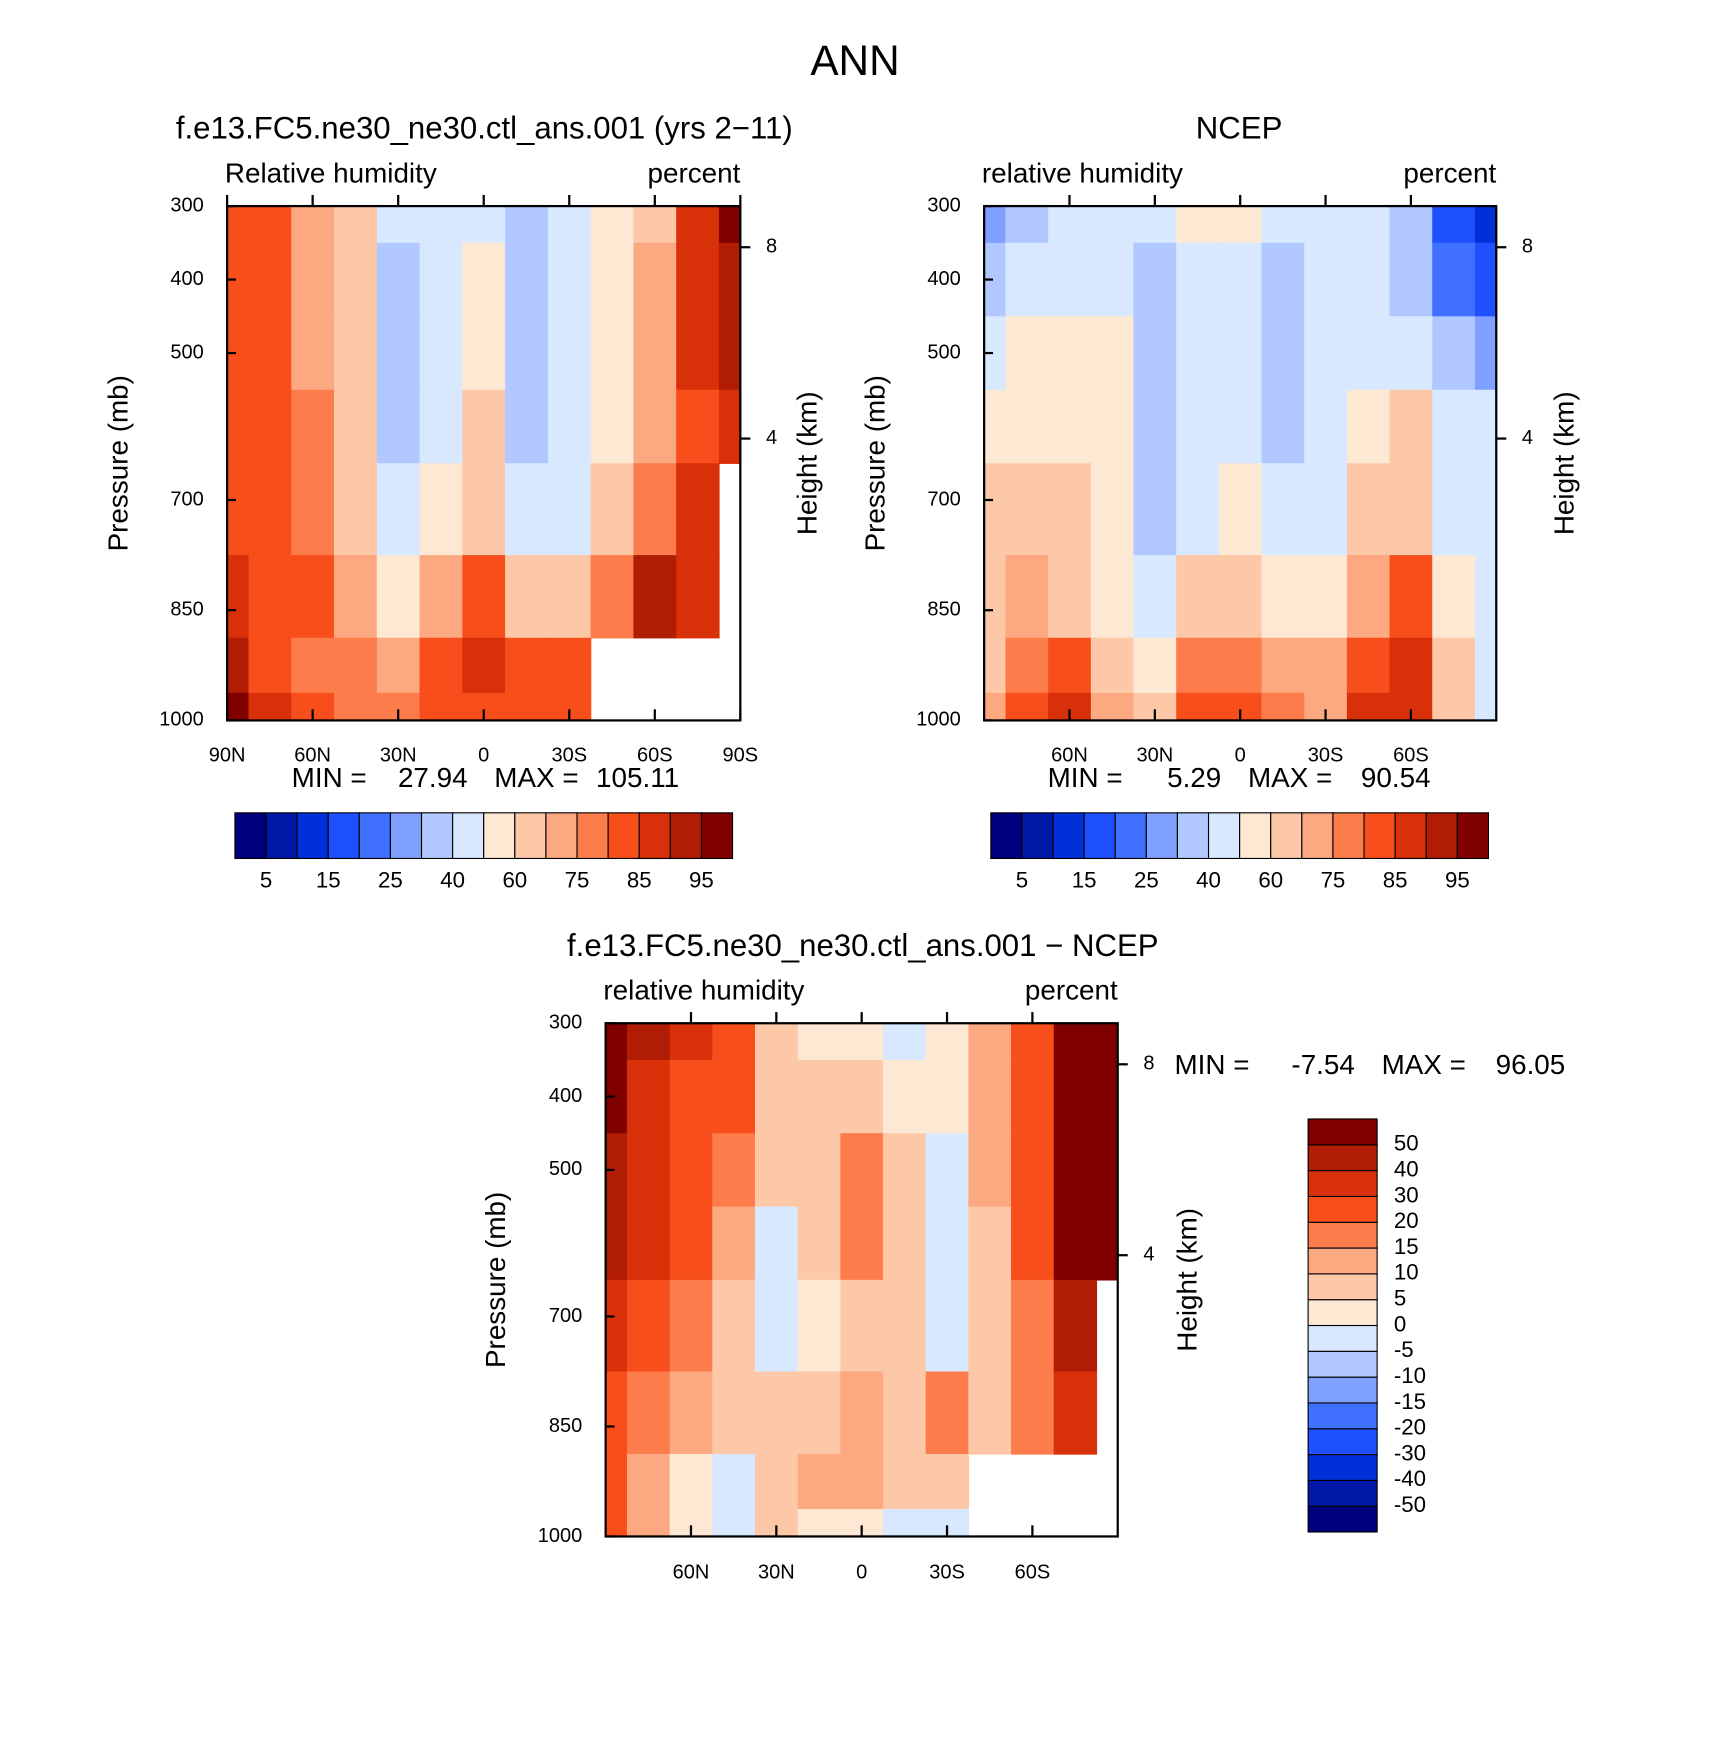 The width and height of the screenshot is (1710, 1747). What do you see at coordinates (1410, 1478) in the screenshot?
I see `colorbar-label: -40` at bounding box center [1410, 1478].